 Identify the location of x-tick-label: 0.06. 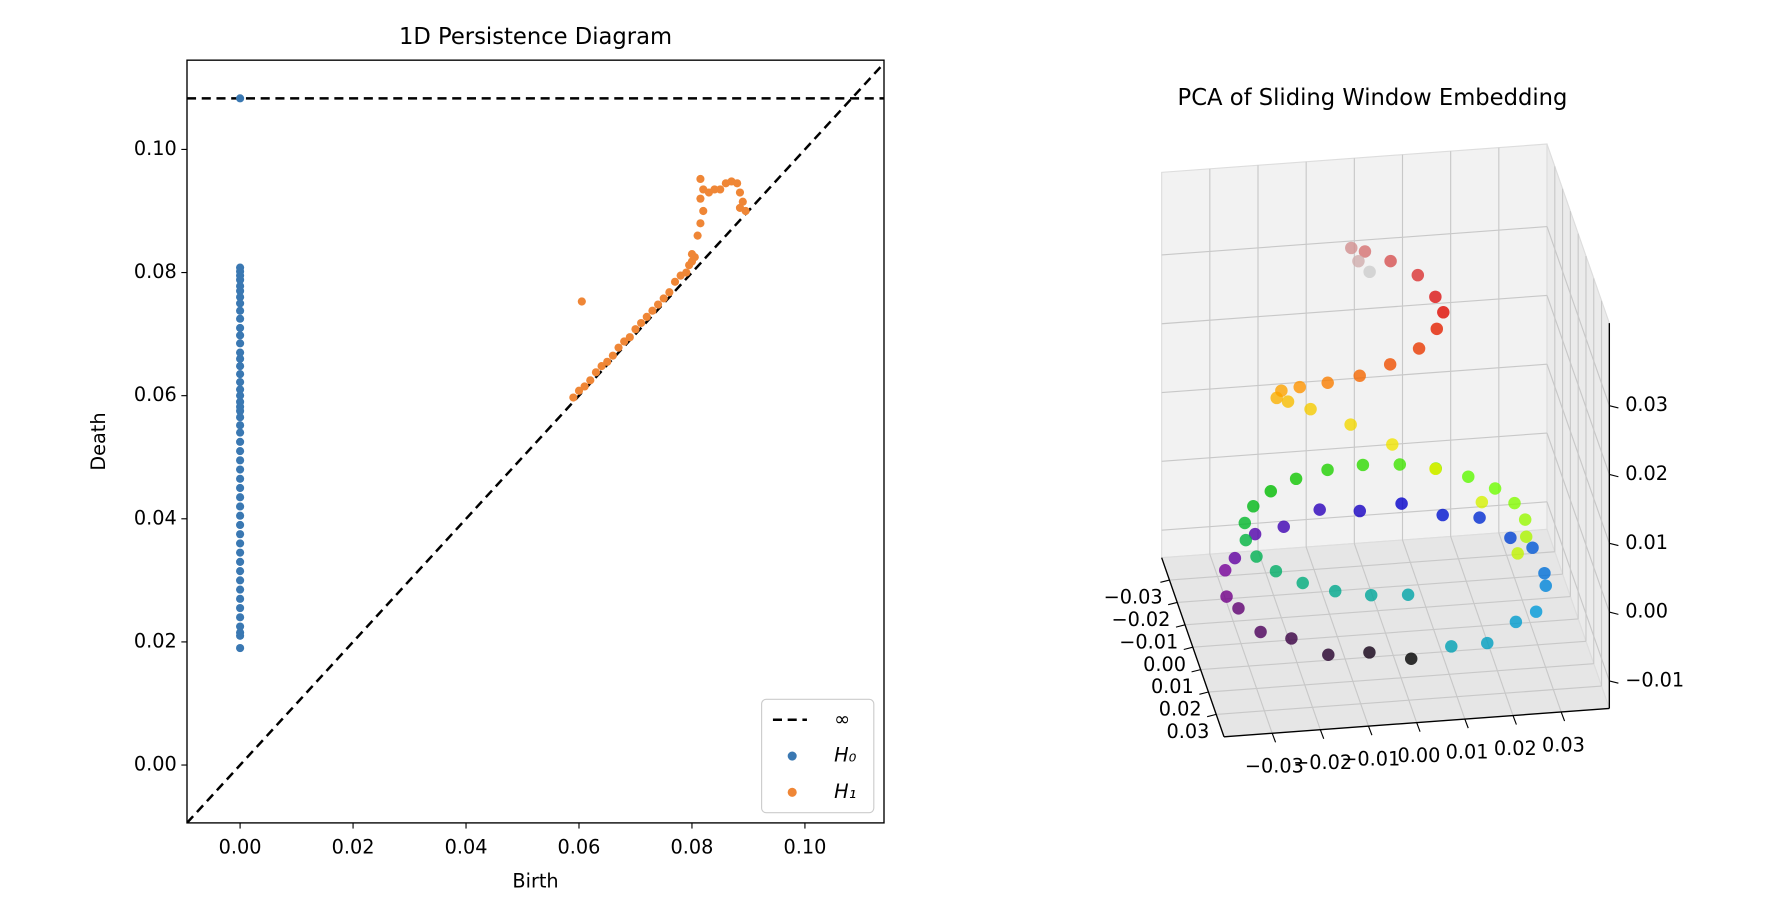
(579, 846).